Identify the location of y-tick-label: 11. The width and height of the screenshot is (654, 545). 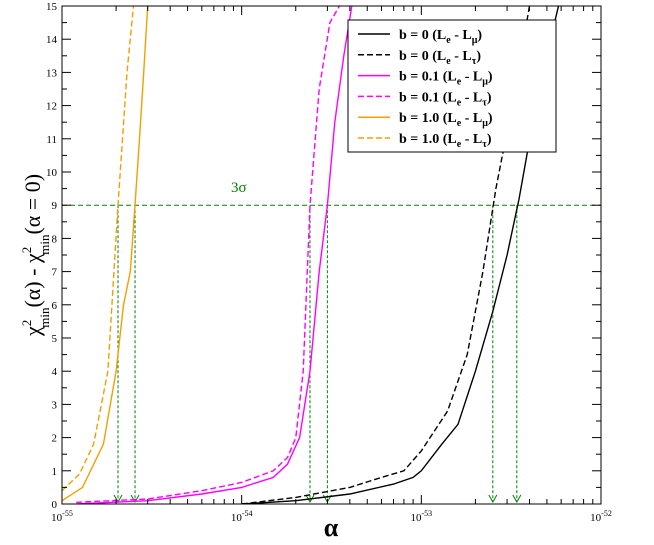
(51, 140).